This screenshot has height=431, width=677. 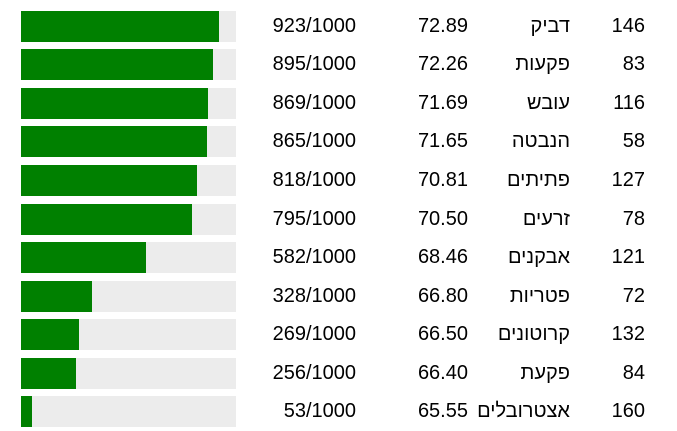 I want to click on rank-fraction: 869/1000, so click(x=314, y=102).